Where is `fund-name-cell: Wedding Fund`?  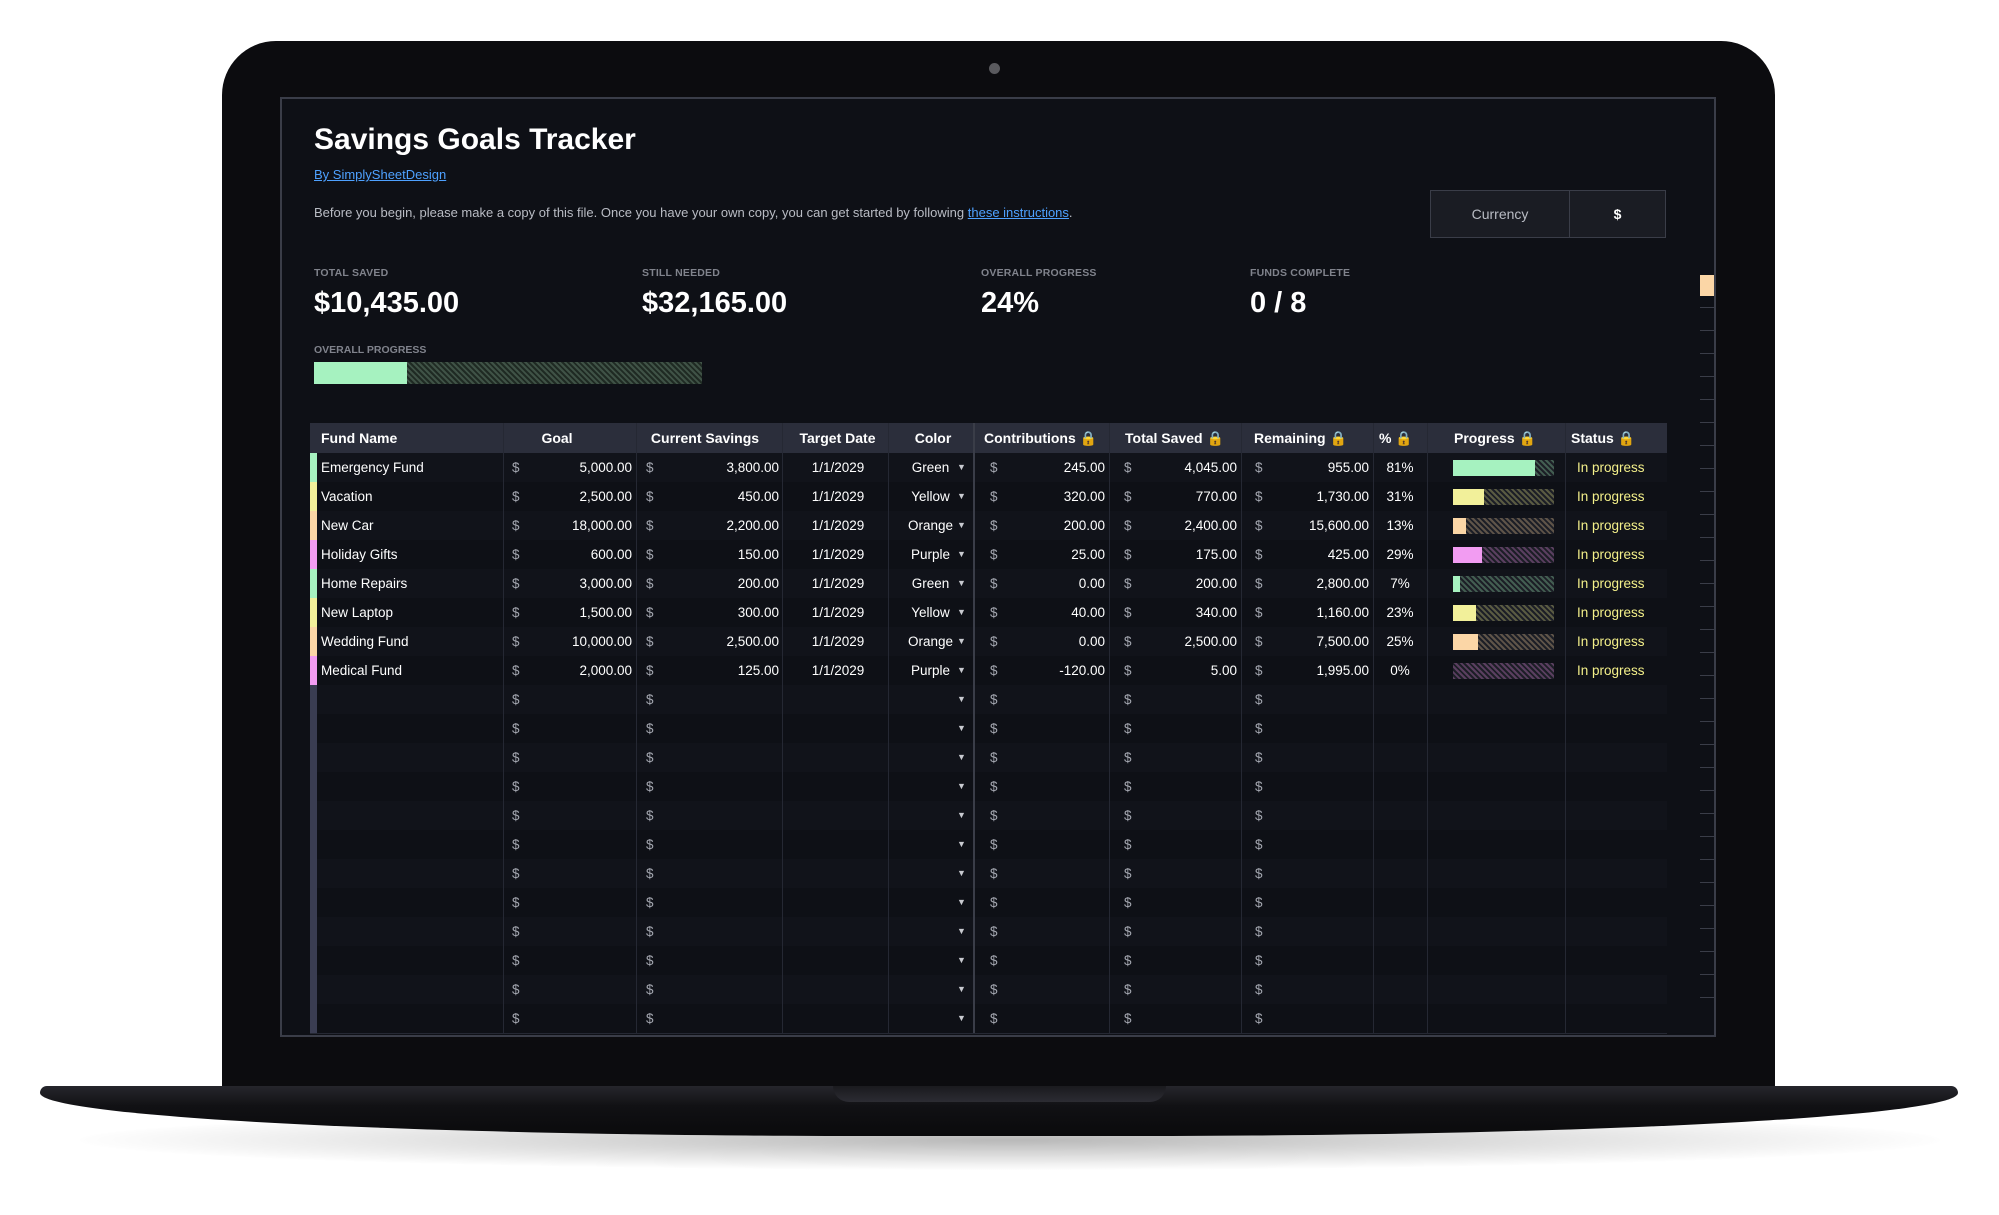
fund-name-cell: Wedding Fund is located at coordinates (365, 641).